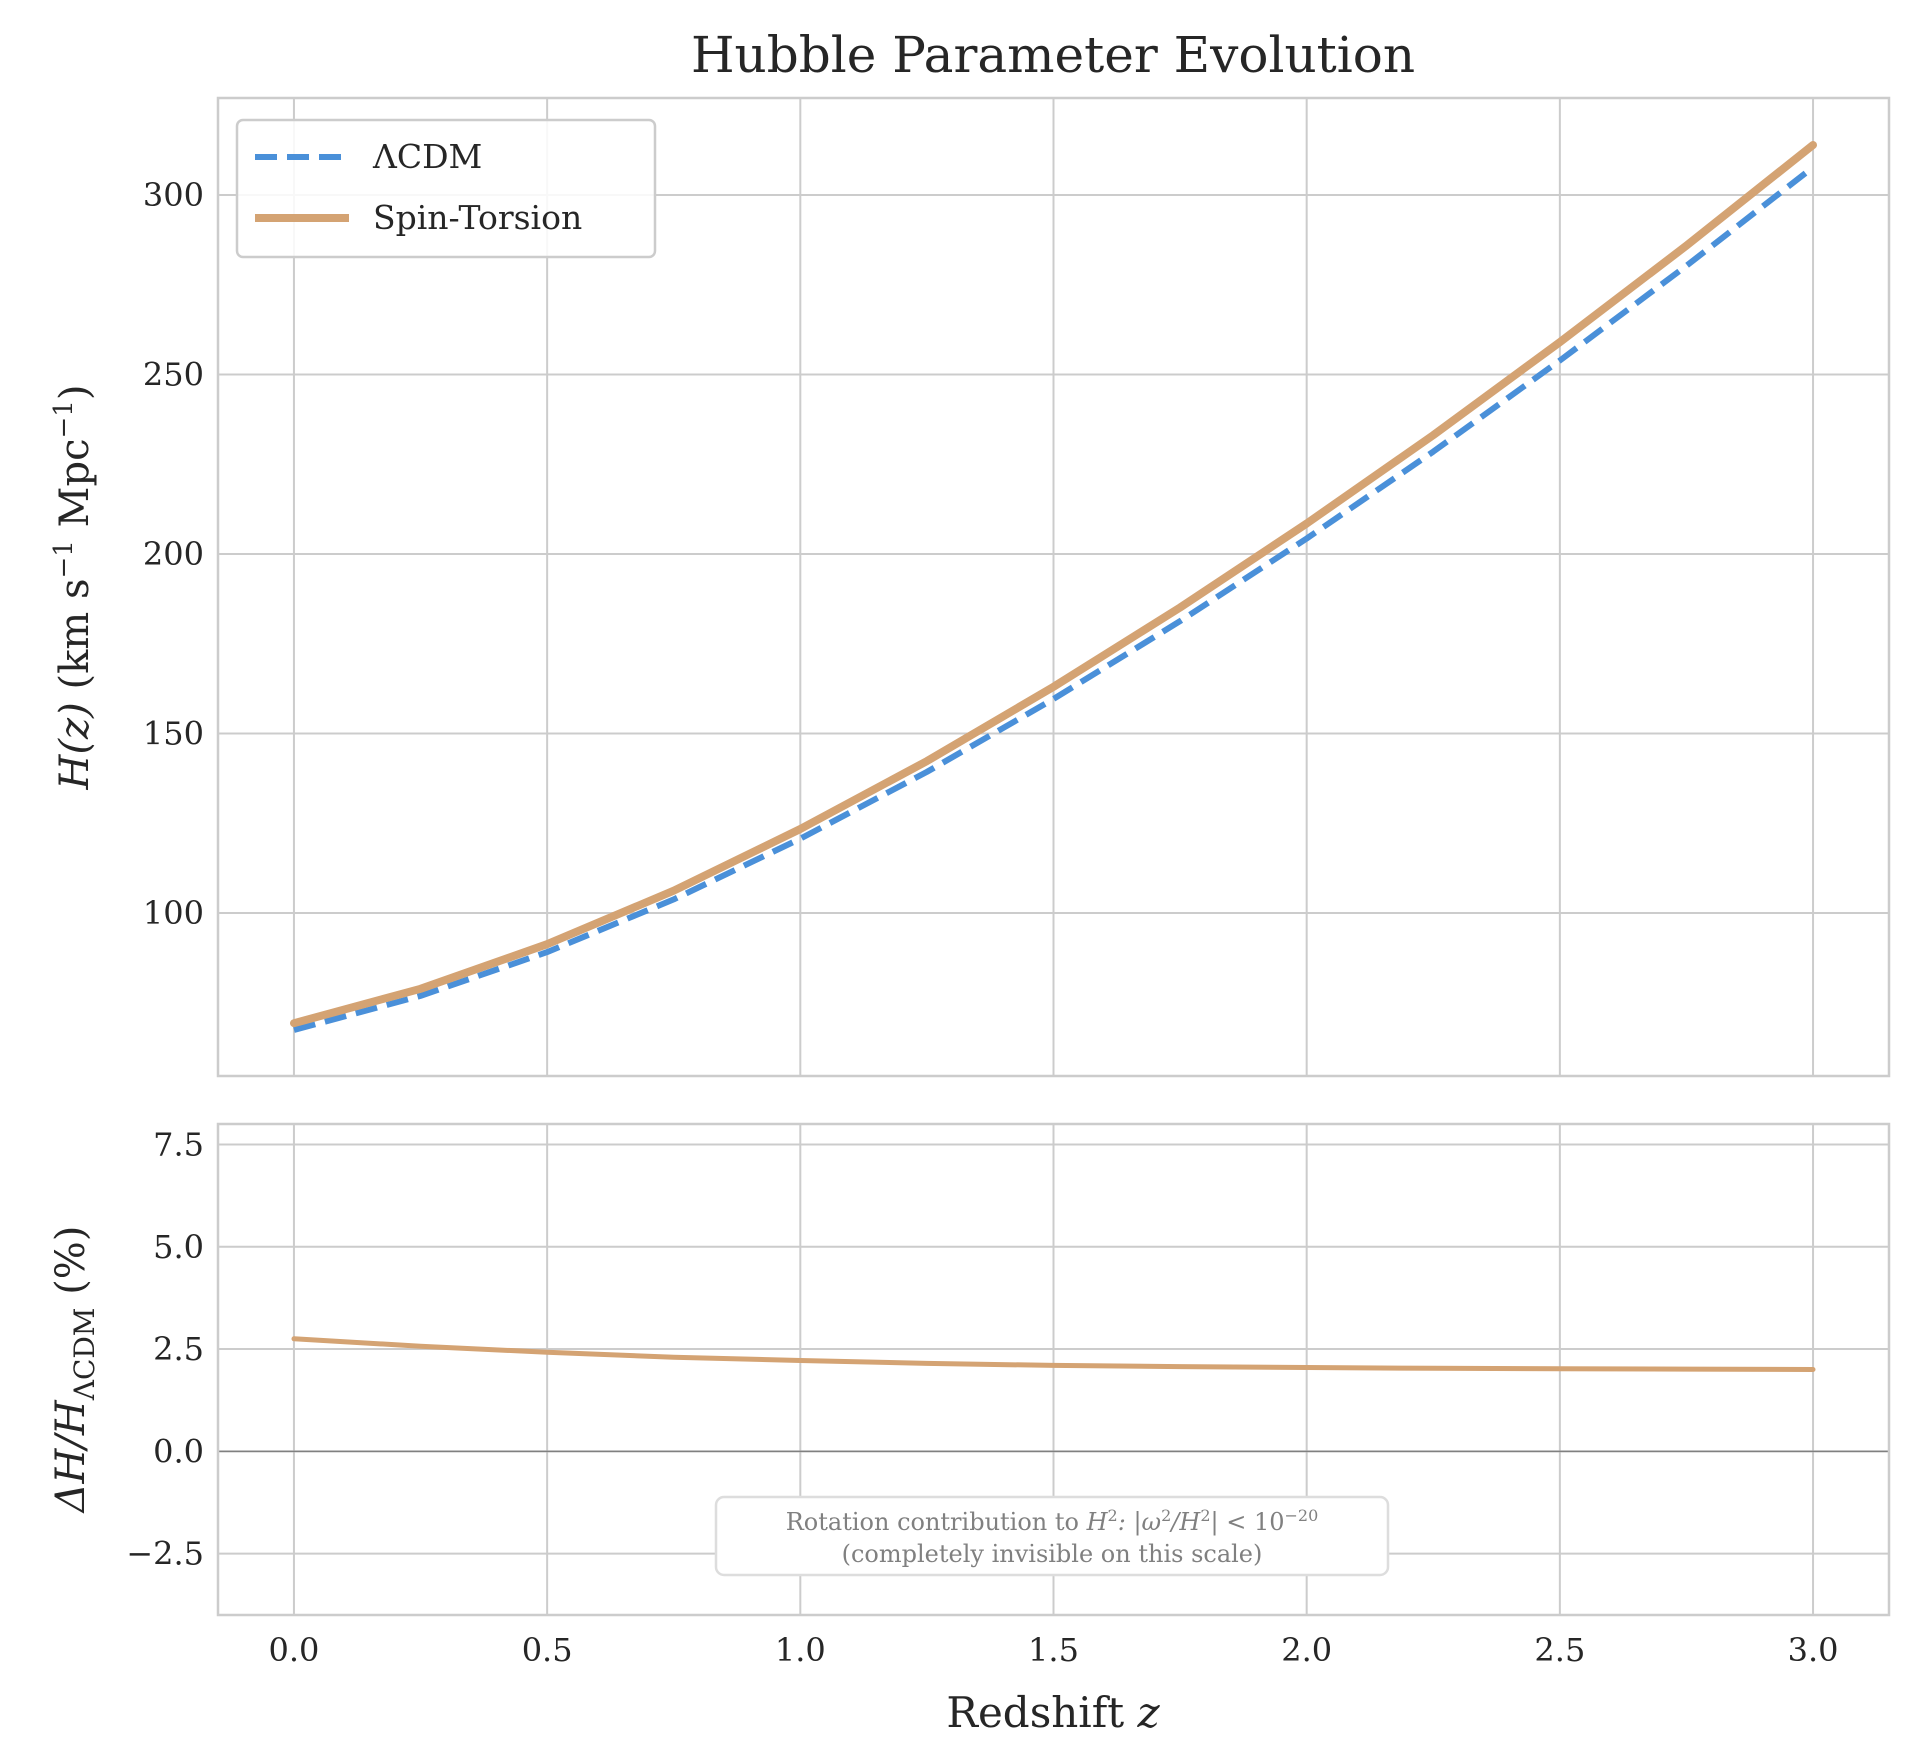 The height and width of the screenshot is (1761, 1910). I want to click on y-tick-label: 0.0, so click(178, 1451).